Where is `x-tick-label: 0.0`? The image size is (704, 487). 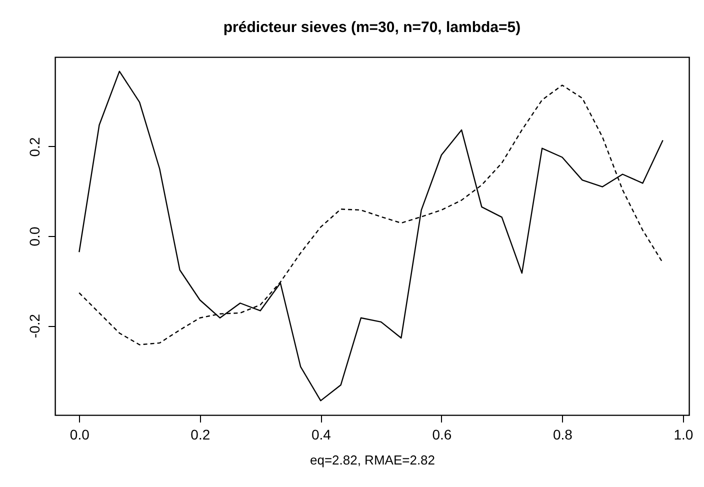 x-tick-label: 0.0 is located at coordinates (80, 434).